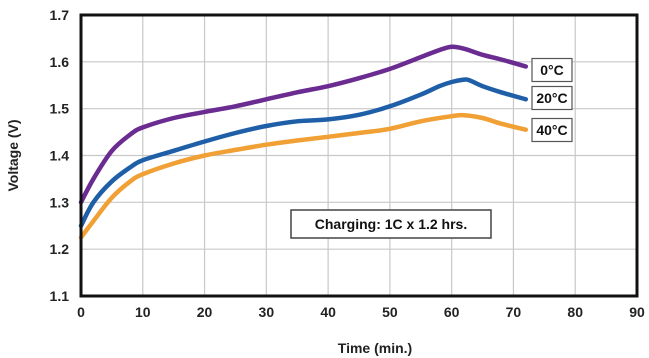  Describe the element at coordinates (60, 296) in the screenshot. I see `y-tick-label: 1.1` at that location.